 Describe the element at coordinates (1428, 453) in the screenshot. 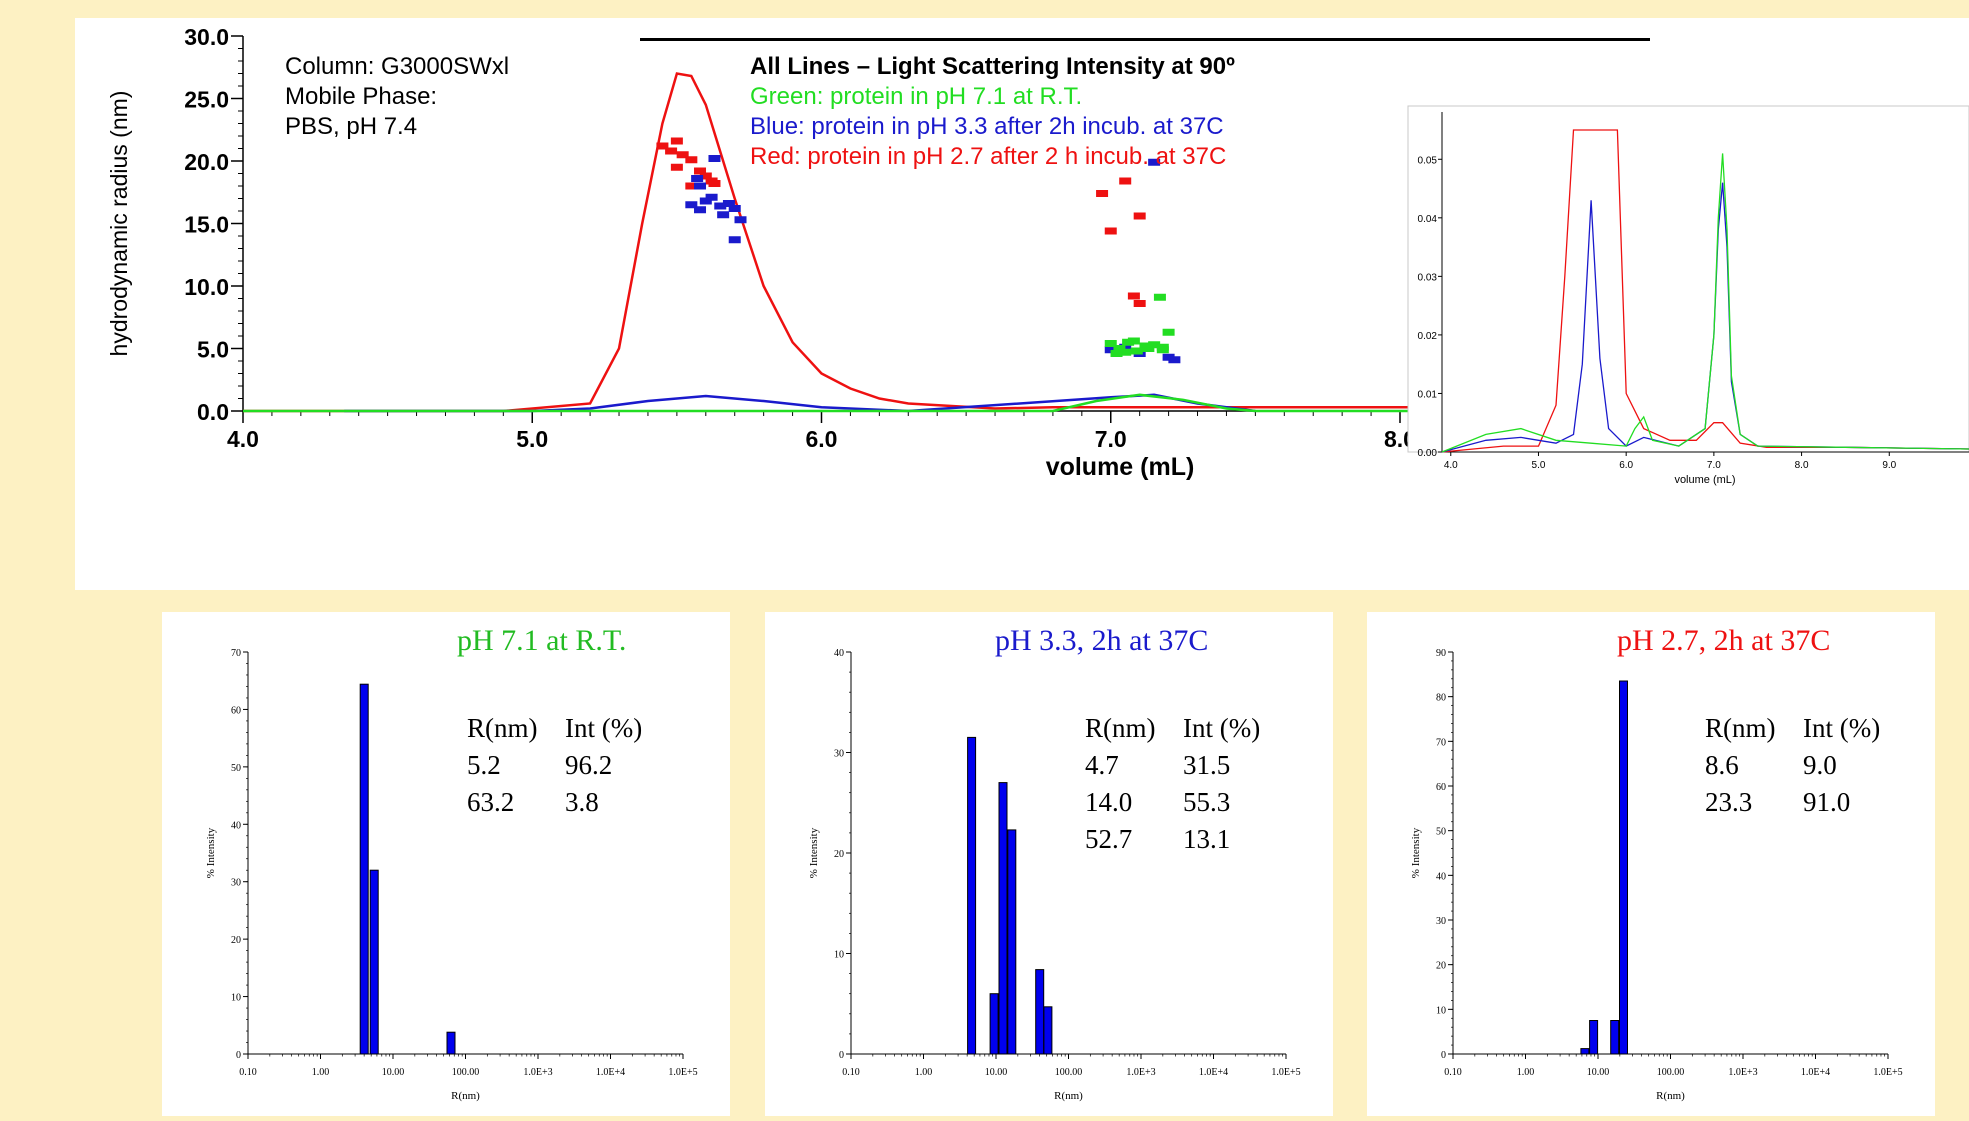

I see `inset-y-tick-label: 0.00` at that location.